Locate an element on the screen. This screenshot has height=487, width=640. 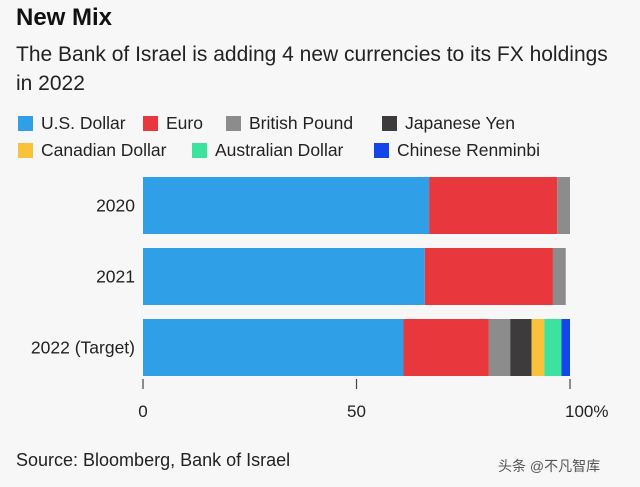
legend-item-euro: Euro is located at coordinates (184, 123).